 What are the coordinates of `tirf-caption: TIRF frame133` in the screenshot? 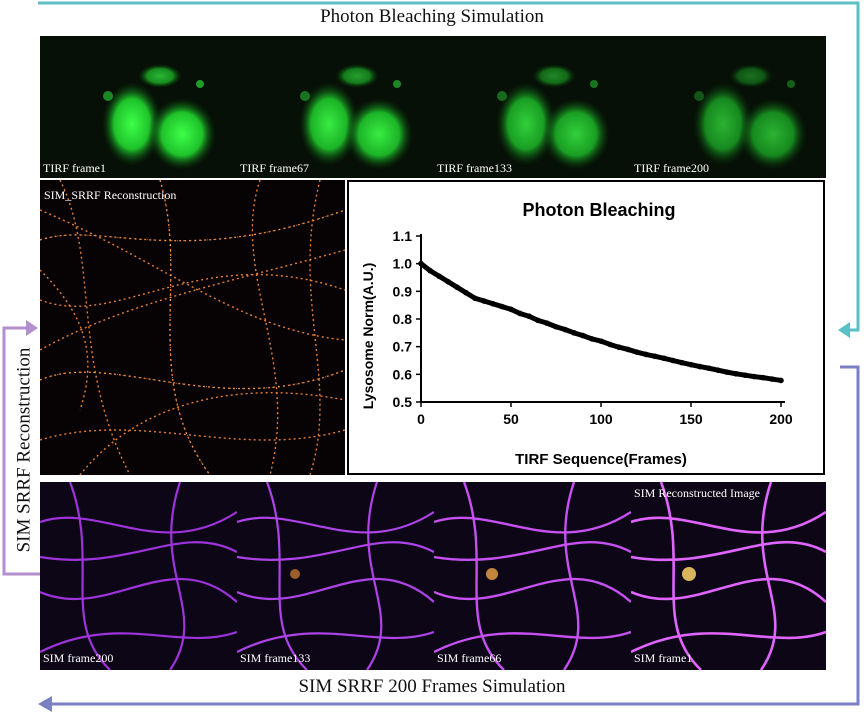 It's located at (474, 168).